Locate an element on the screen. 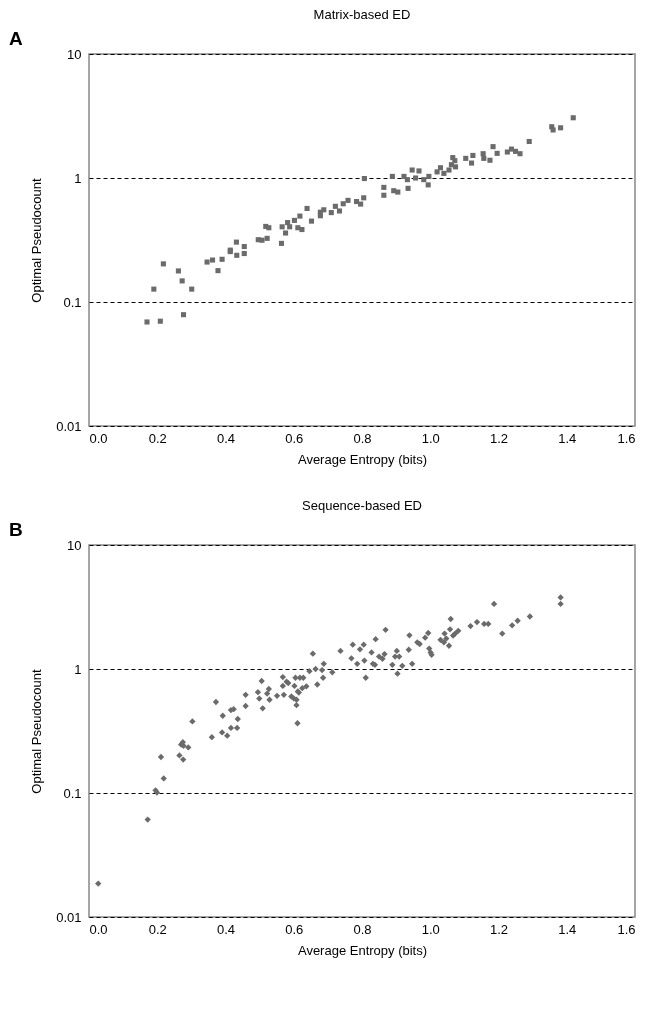  text: A is located at coordinates (16, 38).